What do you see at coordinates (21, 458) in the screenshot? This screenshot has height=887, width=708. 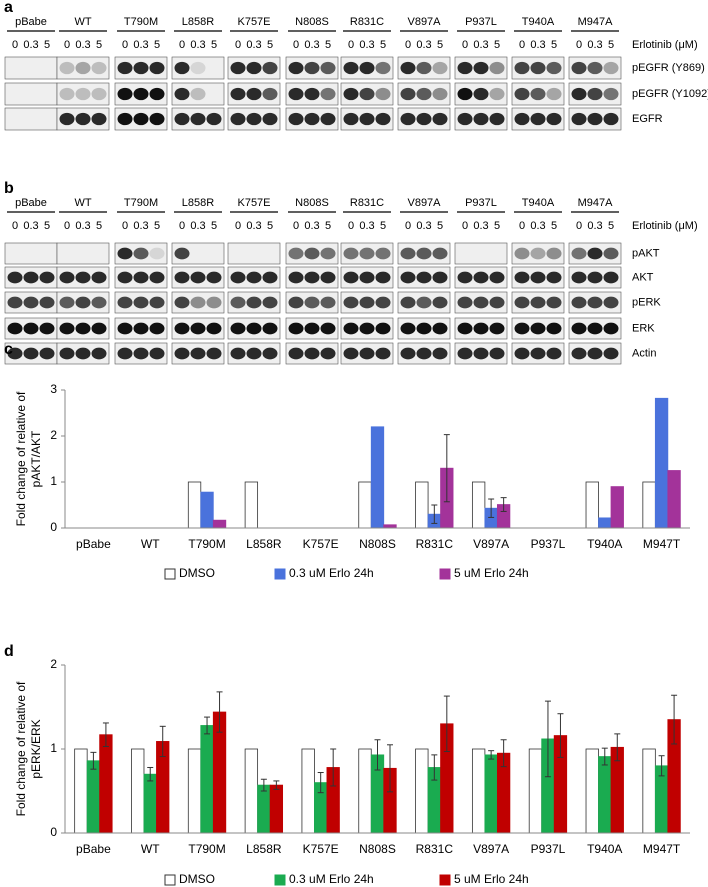 I see `y-axis-label: Fold change of relative of` at bounding box center [21, 458].